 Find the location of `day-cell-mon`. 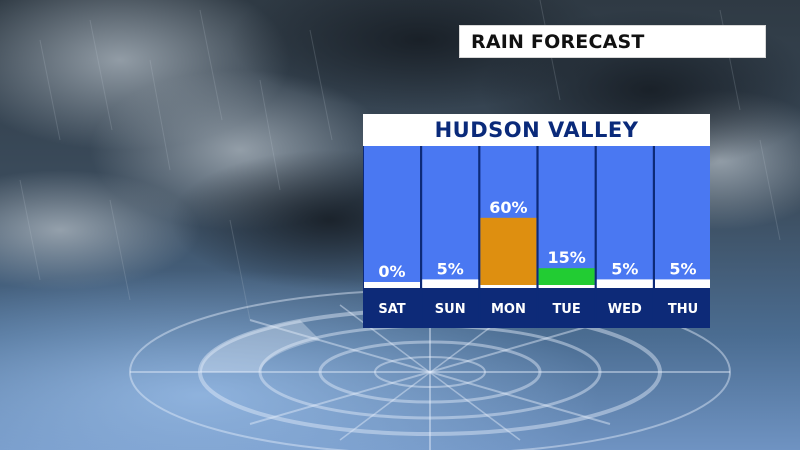

day-cell-mon is located at coordinates (508, 308).